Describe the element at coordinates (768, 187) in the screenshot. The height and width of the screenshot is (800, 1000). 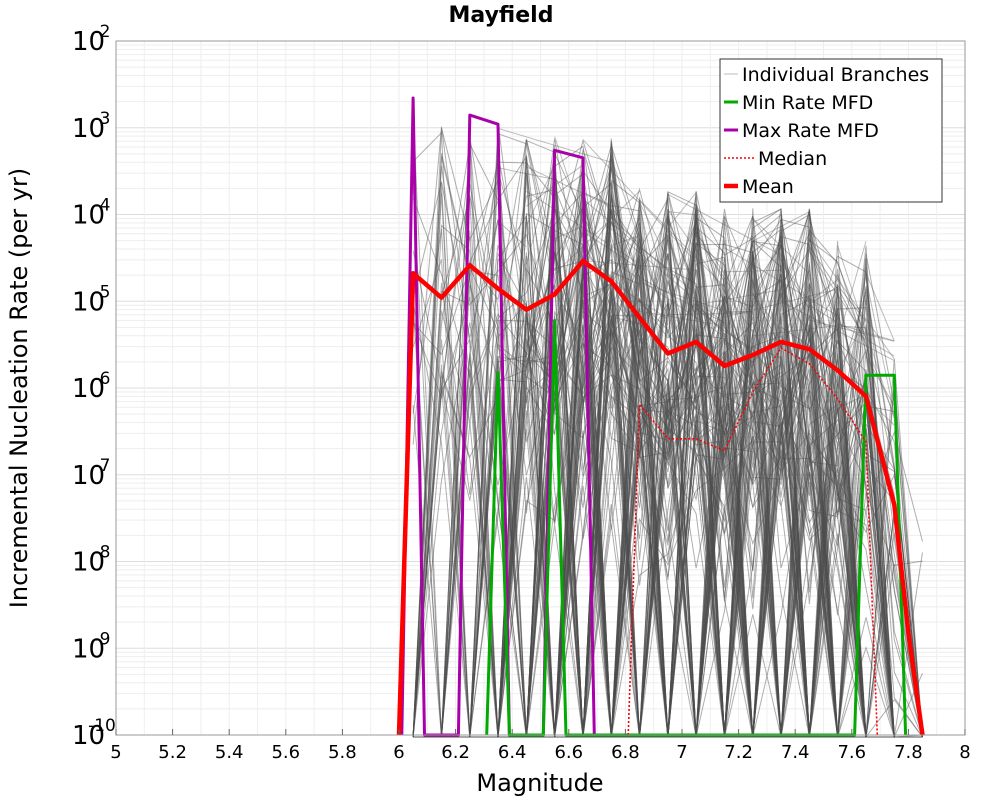
I see `legend-label: Mean` at that location.